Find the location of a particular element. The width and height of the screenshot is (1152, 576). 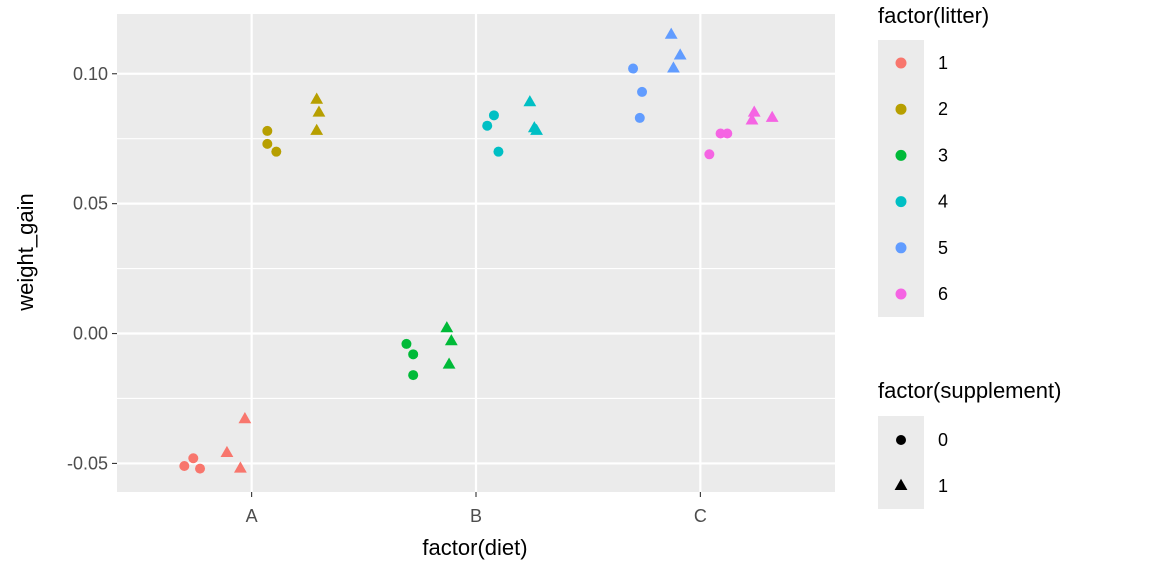

legend-litter-key-background is located at coordinates (901, 178).